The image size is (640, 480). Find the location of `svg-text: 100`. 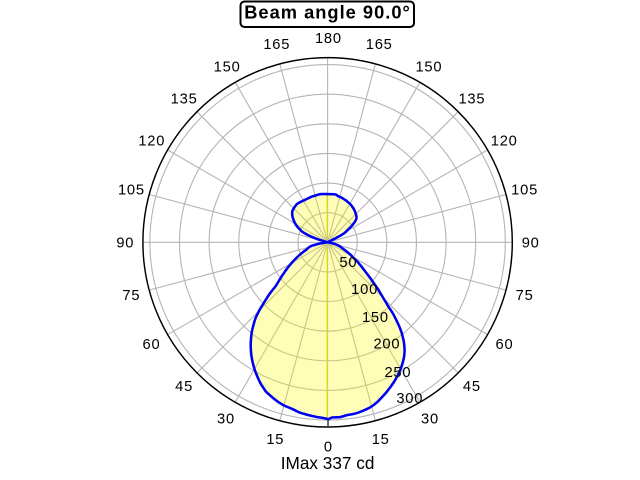

svg-text: 100 is located at coordinates (364, 290).